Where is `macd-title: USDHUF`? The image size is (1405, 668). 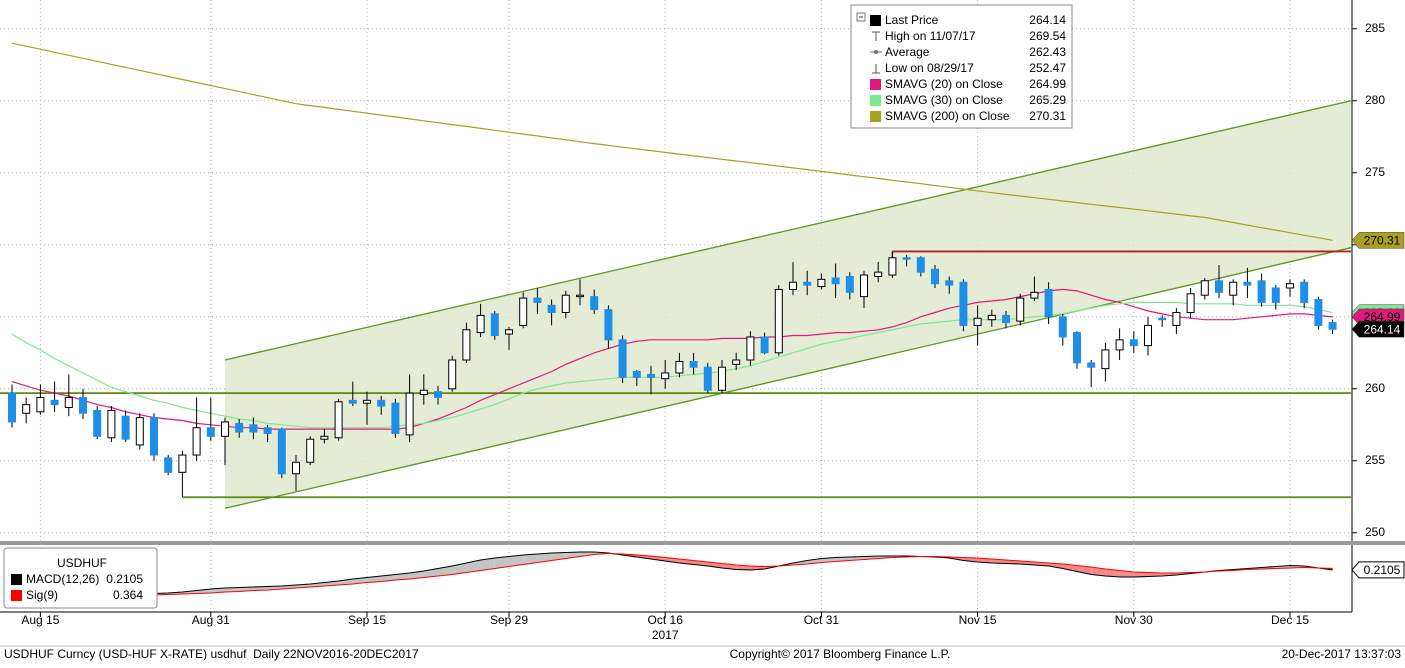 macd-title: USDHUF is located at coordinates (82, 563).